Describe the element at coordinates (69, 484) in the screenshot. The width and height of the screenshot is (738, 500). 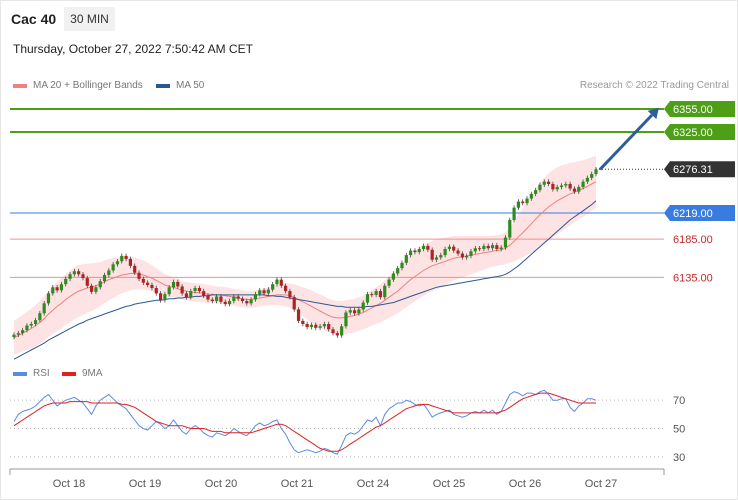
I see `x-tick-label: Oct 18` at that location.